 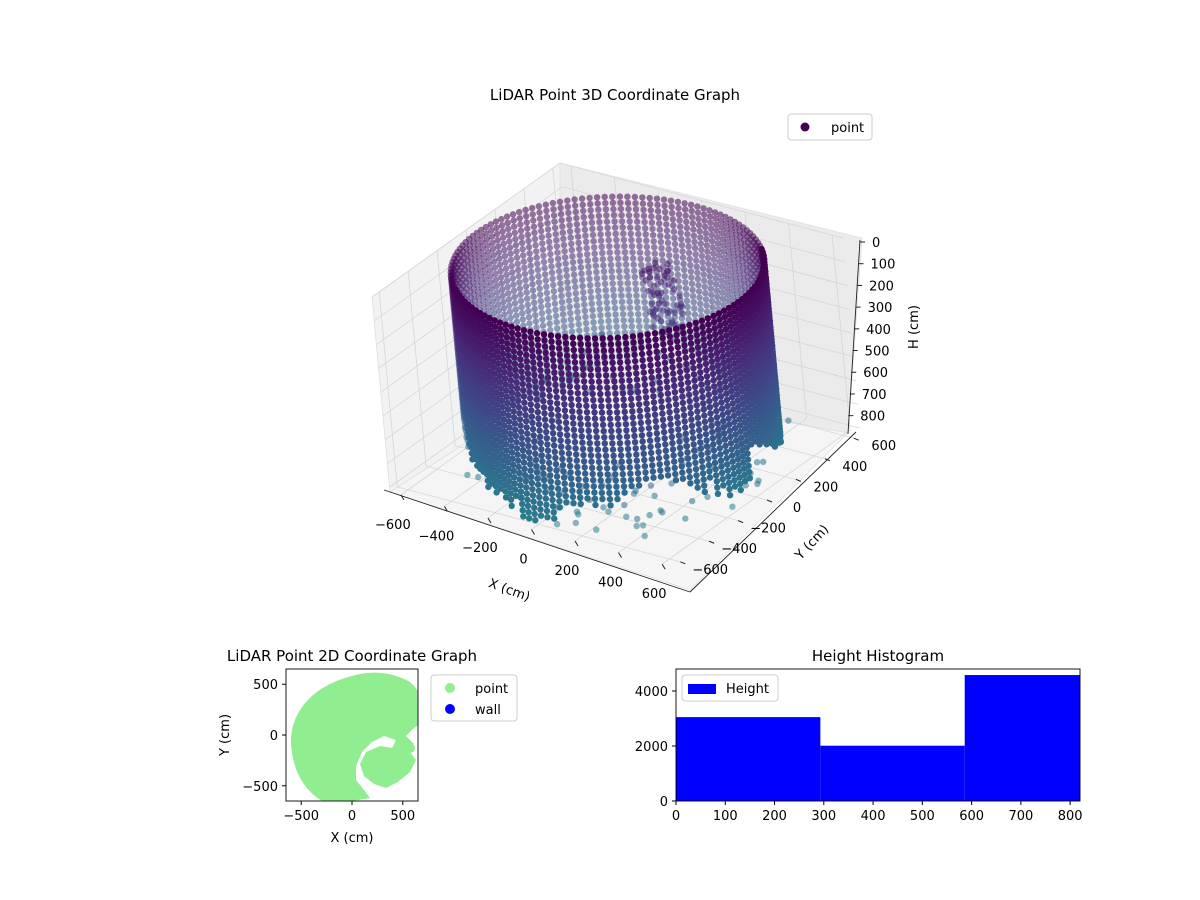 What do you see at coordinates (480, 548) in the screenshot?
I see `x-tick-label-3d: −200` at bounding box center [480, 548].